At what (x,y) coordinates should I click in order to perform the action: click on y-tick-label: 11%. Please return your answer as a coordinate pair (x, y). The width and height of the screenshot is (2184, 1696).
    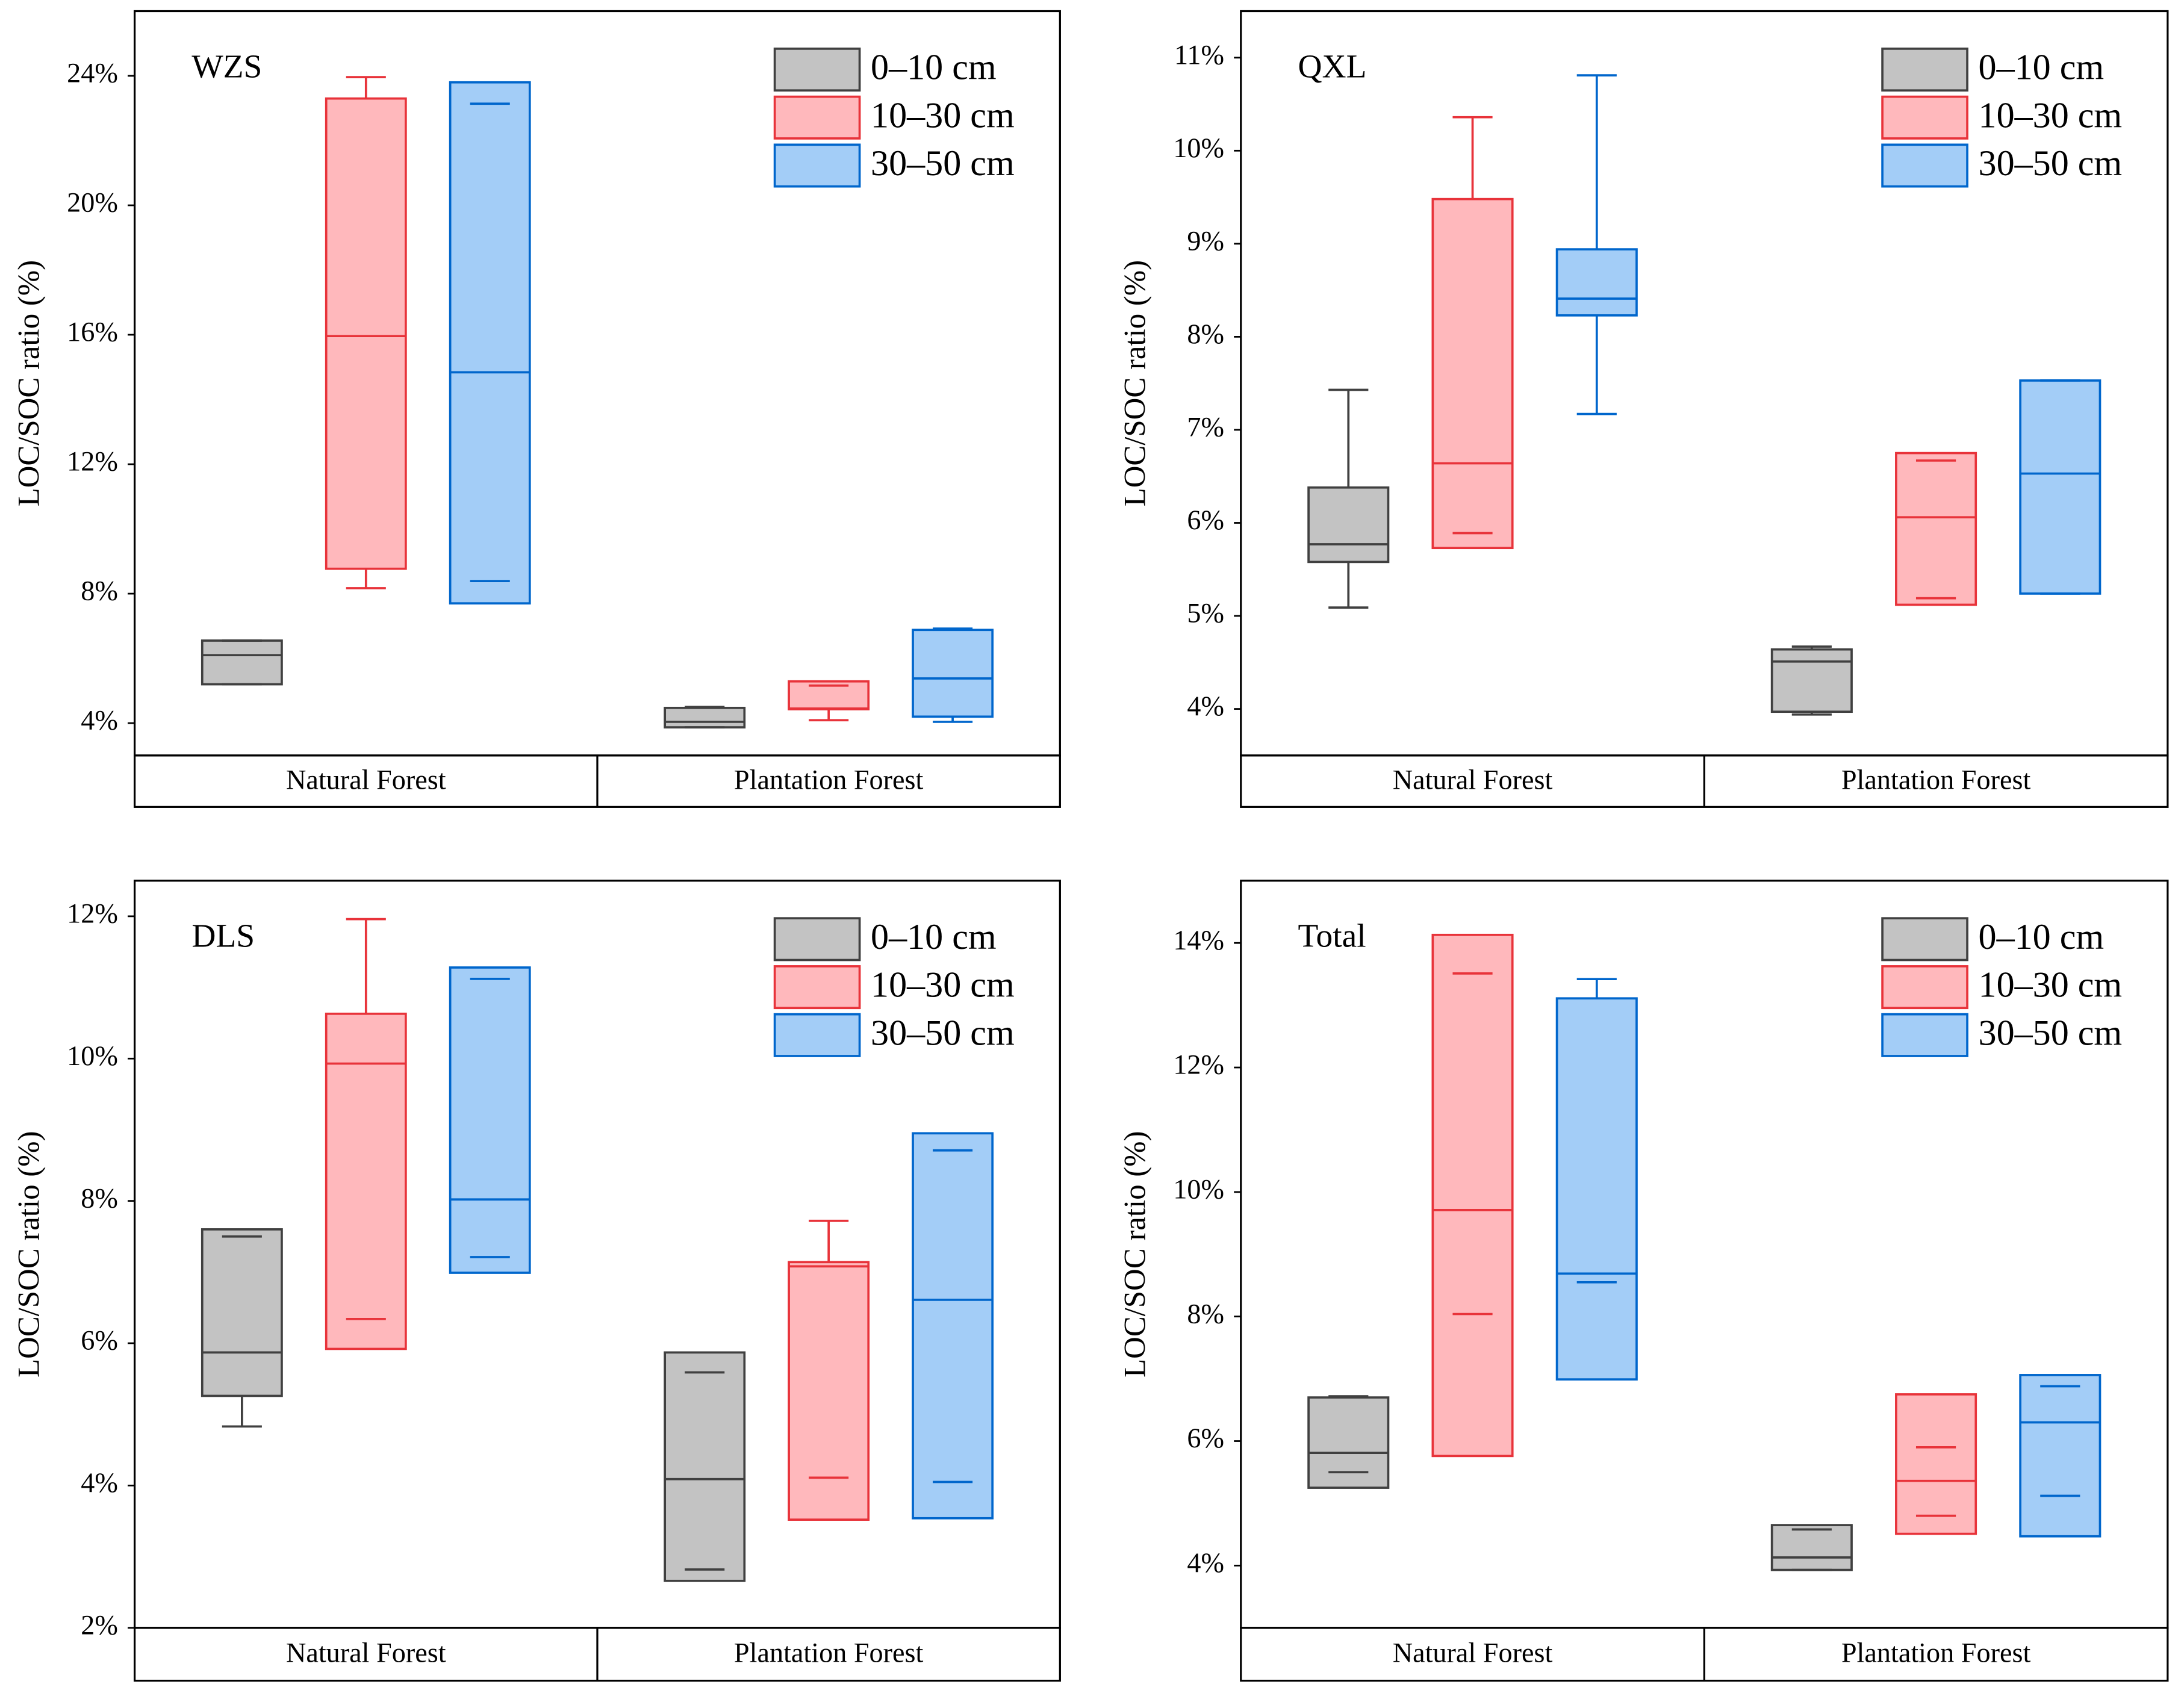
    Looking at the image, I should click on (1199, 54).